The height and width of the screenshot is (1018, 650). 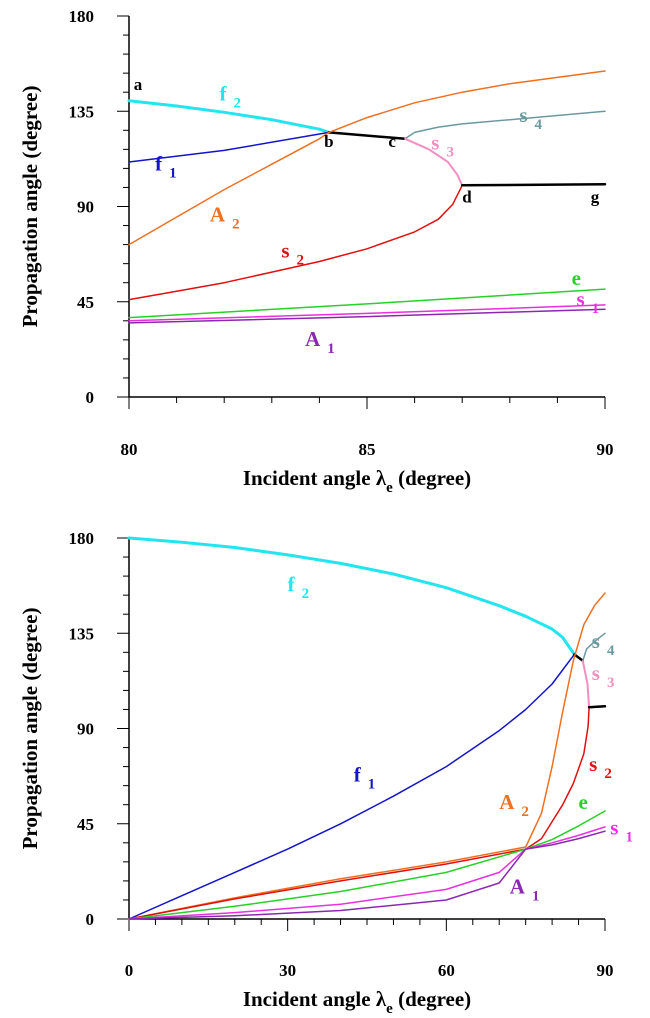 What do you see at coordinates (446, 970) in the screenshot?
I see `x-tick-label: 60` at bounding box center [446, 970].